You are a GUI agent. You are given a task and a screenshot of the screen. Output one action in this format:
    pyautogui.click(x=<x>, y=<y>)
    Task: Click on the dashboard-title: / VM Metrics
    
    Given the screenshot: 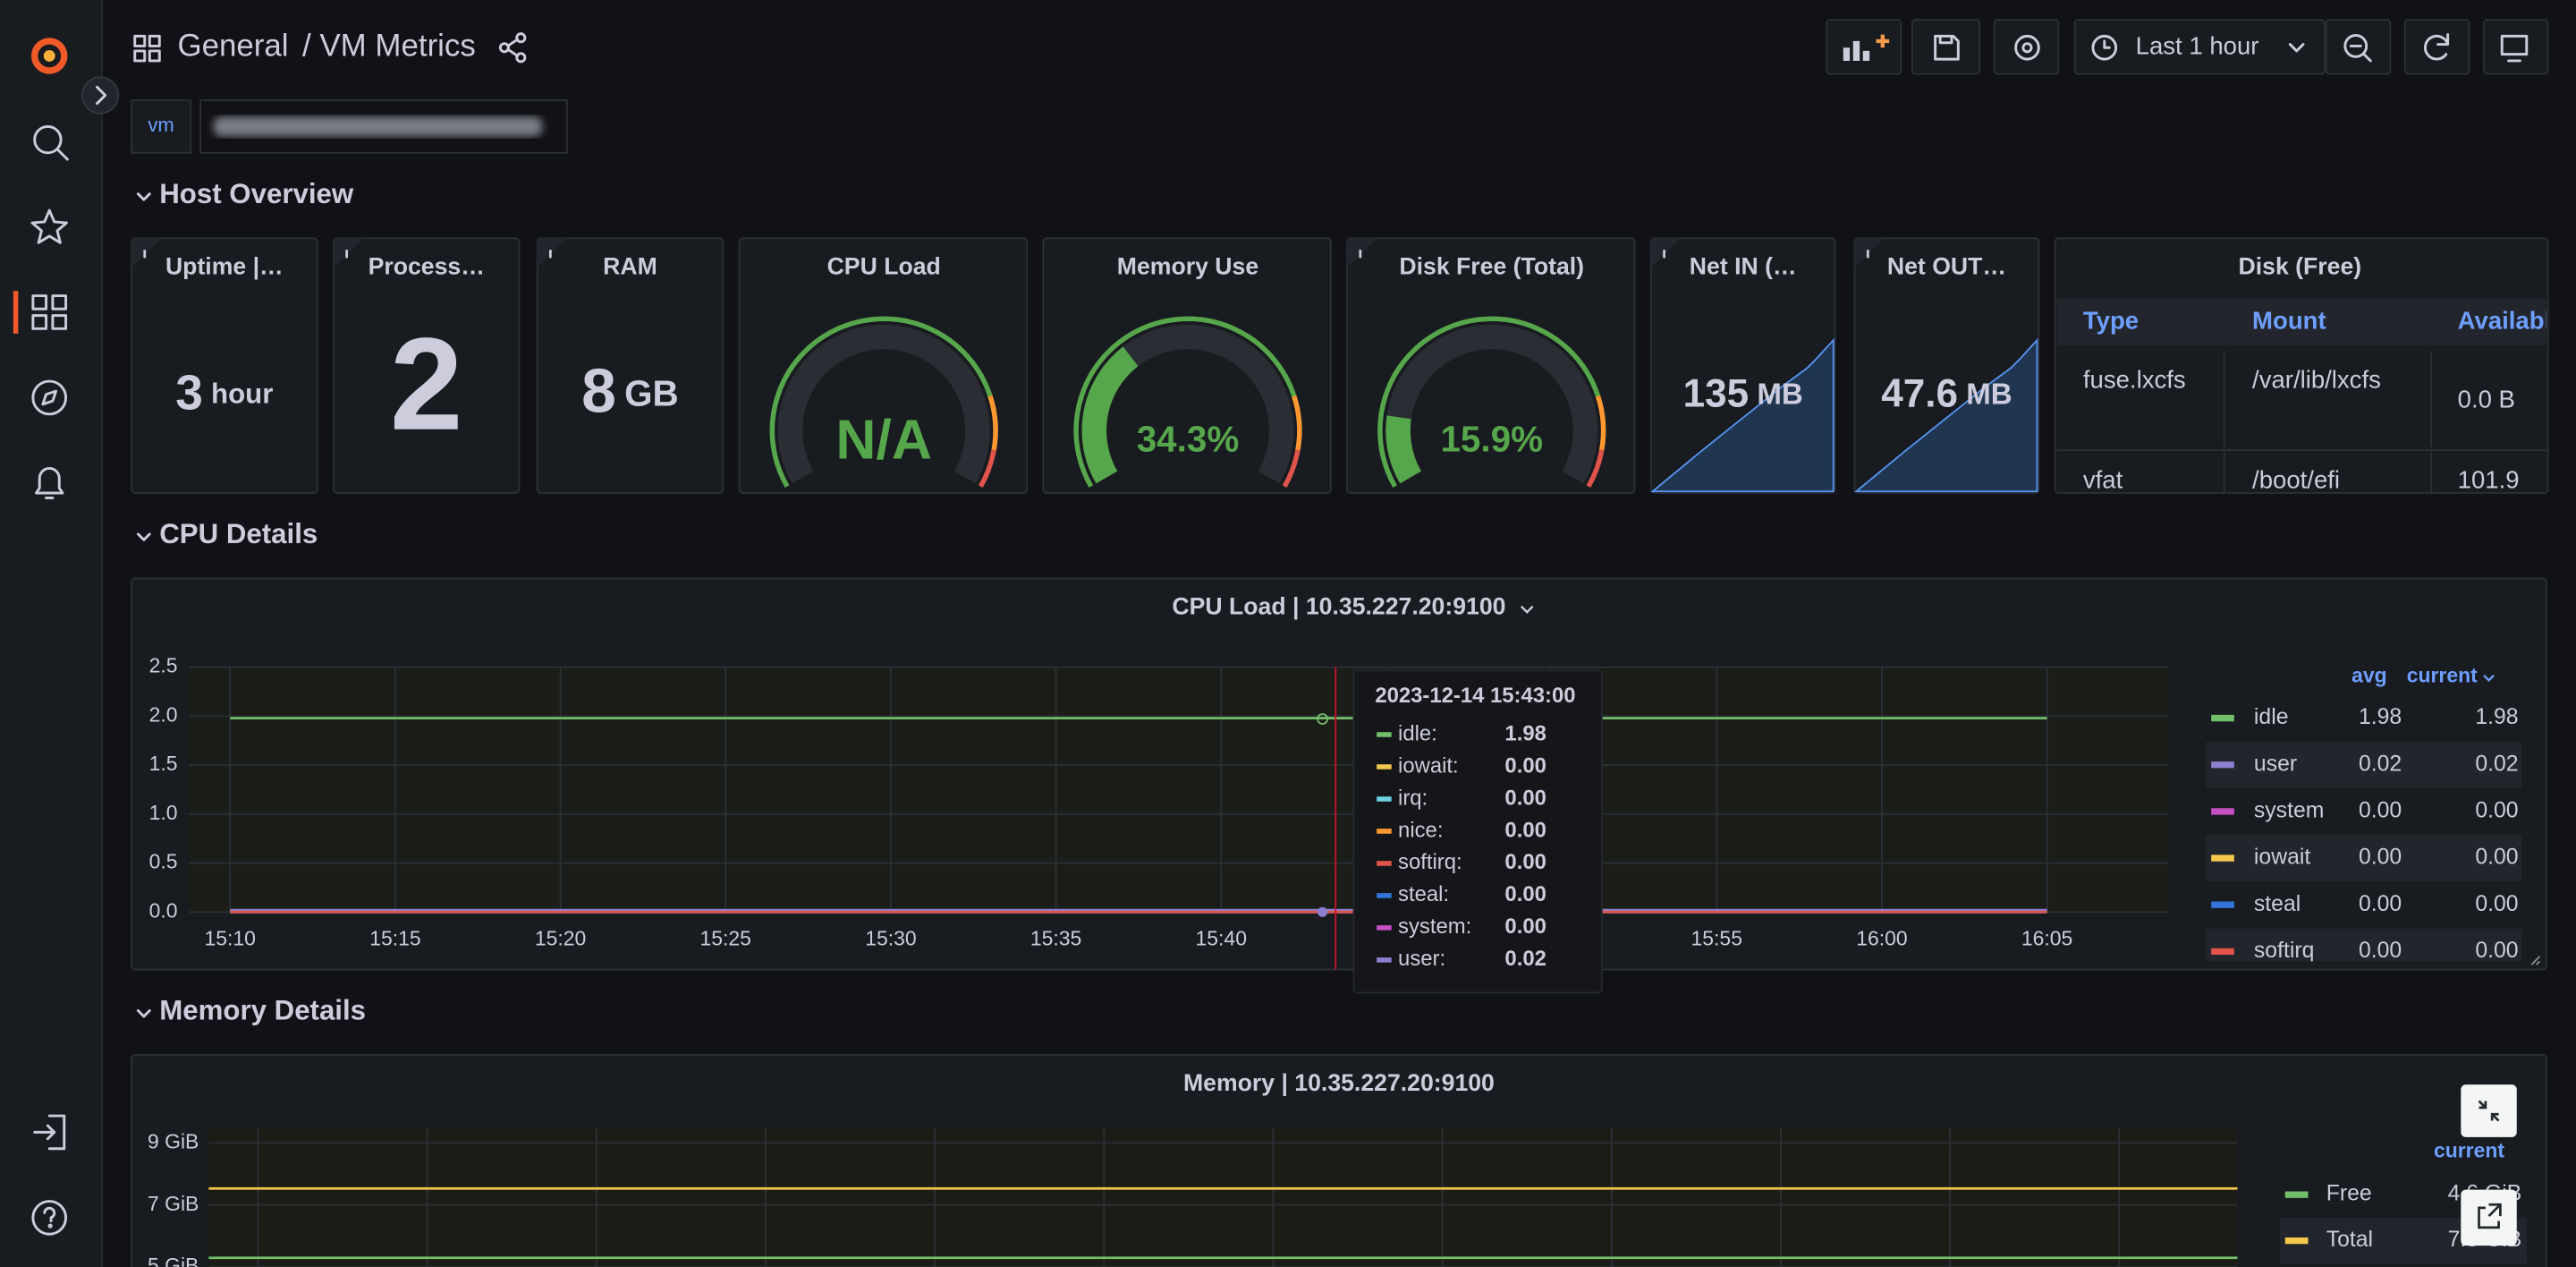 What is the action you would take?
    pyautogui.click(x=389, y=45)
    